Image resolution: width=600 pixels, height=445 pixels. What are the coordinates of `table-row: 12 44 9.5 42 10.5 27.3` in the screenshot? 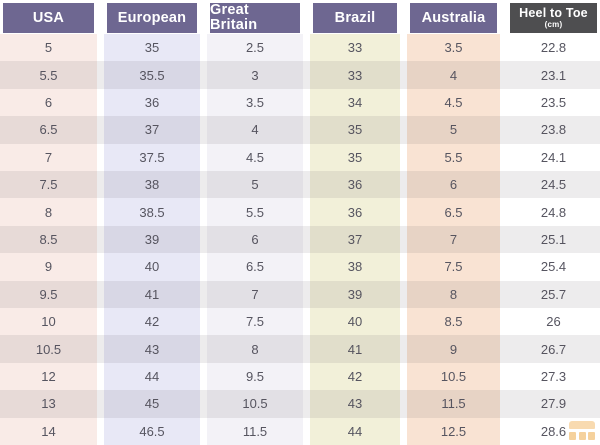 It's located at (300, 376).